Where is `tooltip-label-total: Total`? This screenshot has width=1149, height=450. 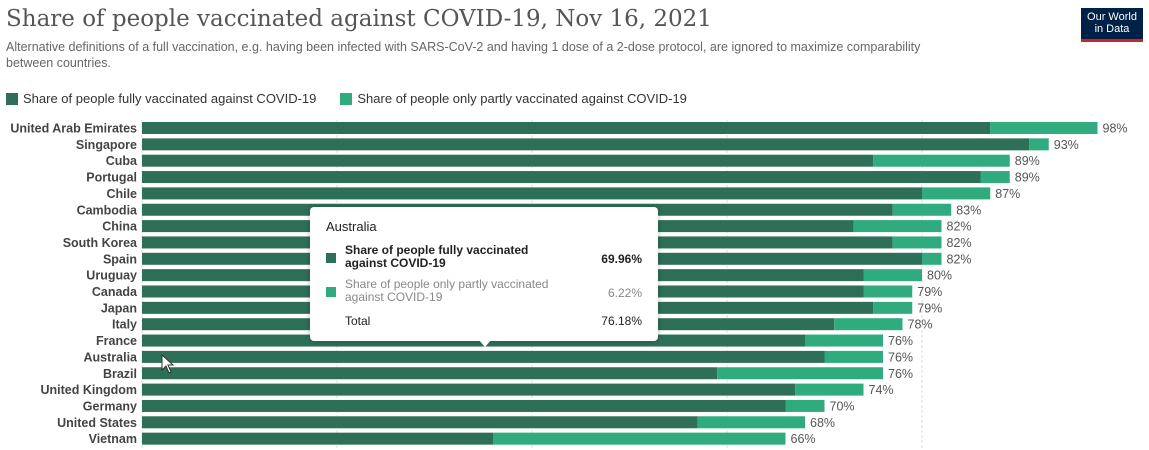 tooltip-label-total: Total is located at coordinates (358, 321).